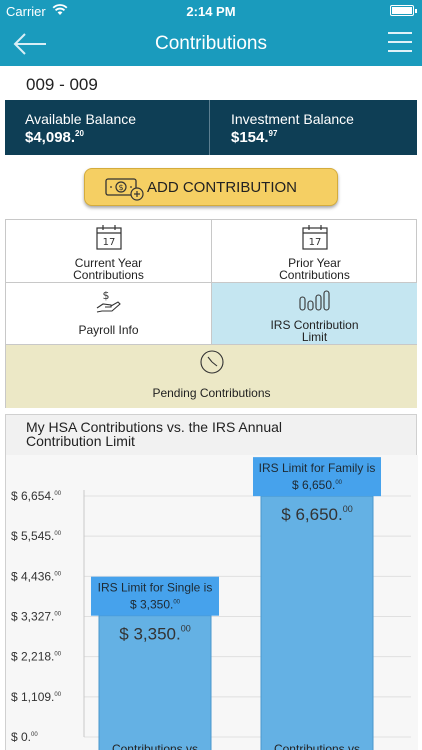 This screenshot has width=422, height=750. I want to click on irs-limit-callout-line2: $ 3,350.00, so click(155, 605).